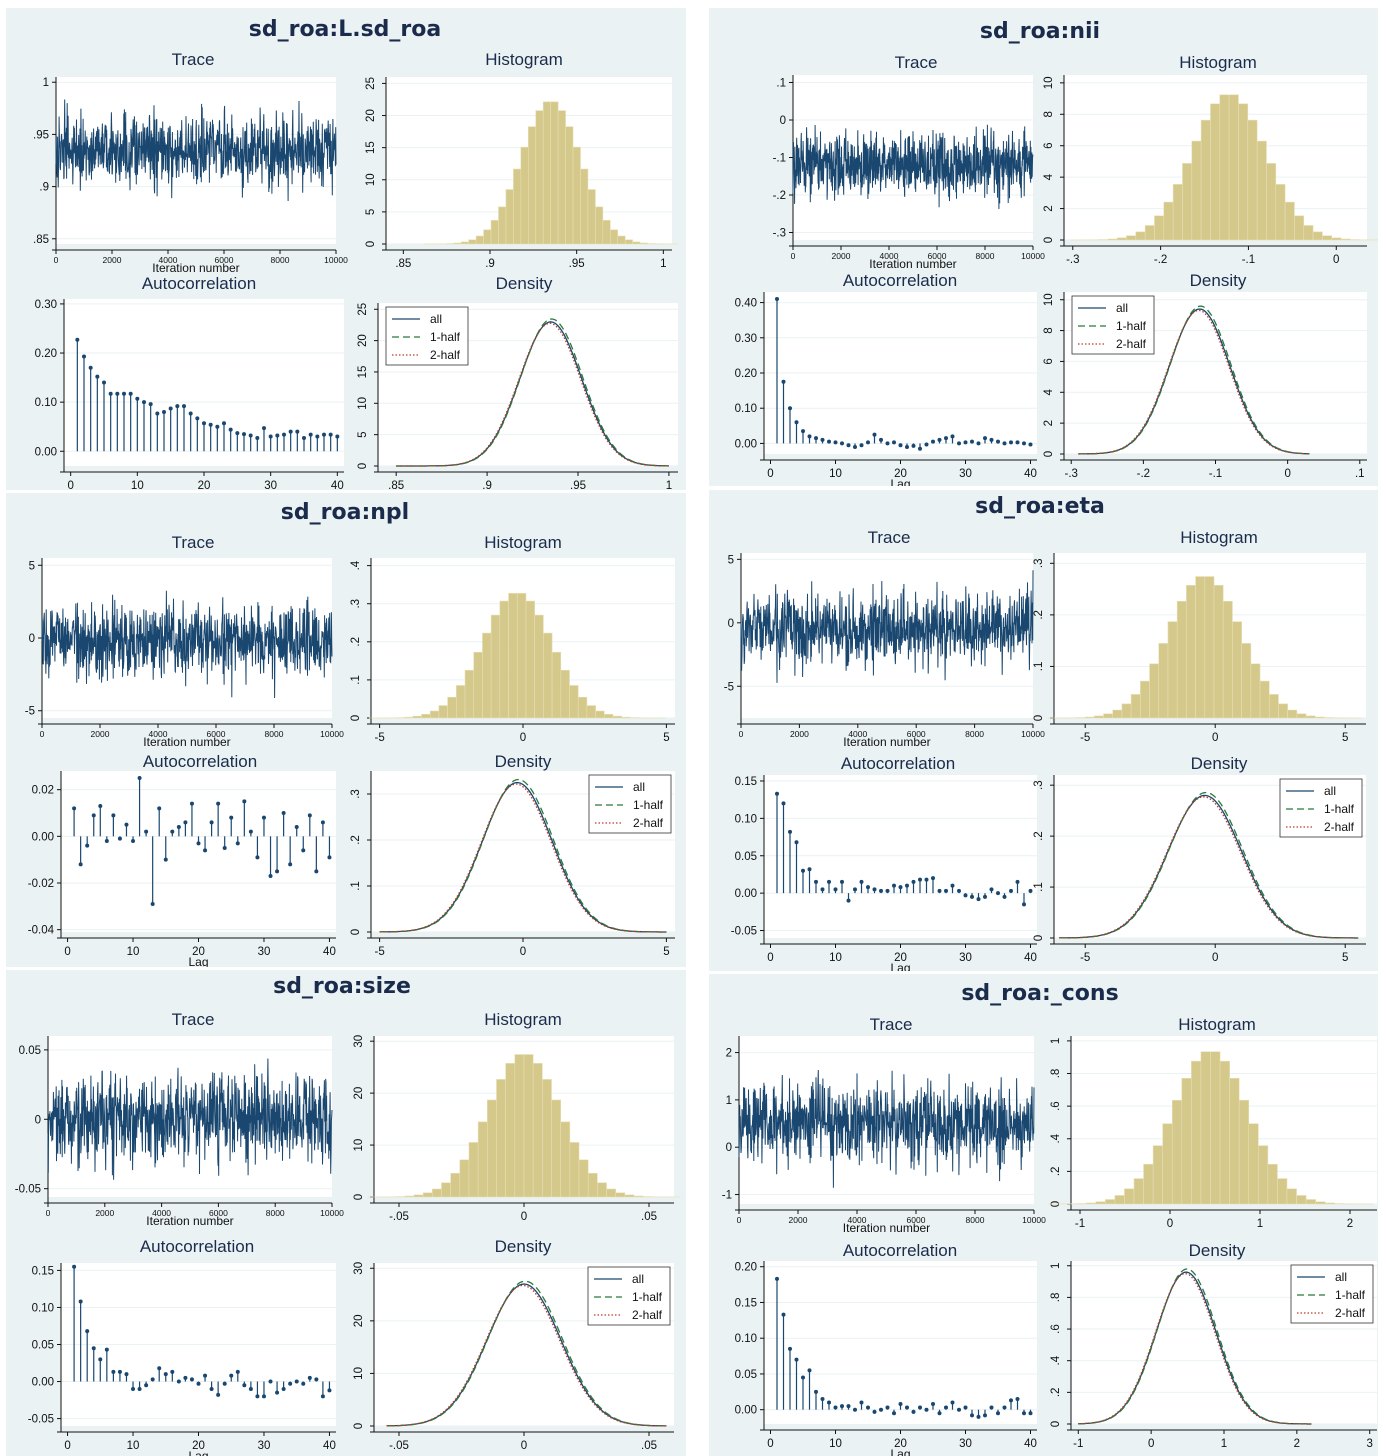  I want to click on x-tick-label: 20, so click(198, 1446).